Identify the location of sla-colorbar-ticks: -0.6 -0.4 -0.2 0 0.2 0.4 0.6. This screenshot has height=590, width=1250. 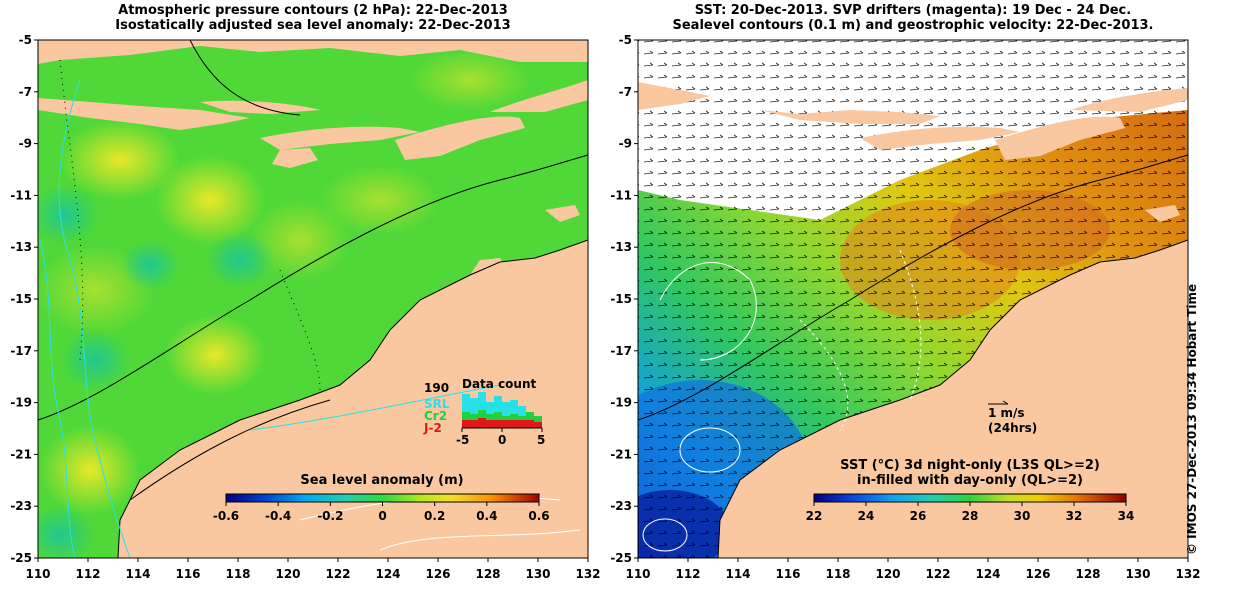
(381, 512).